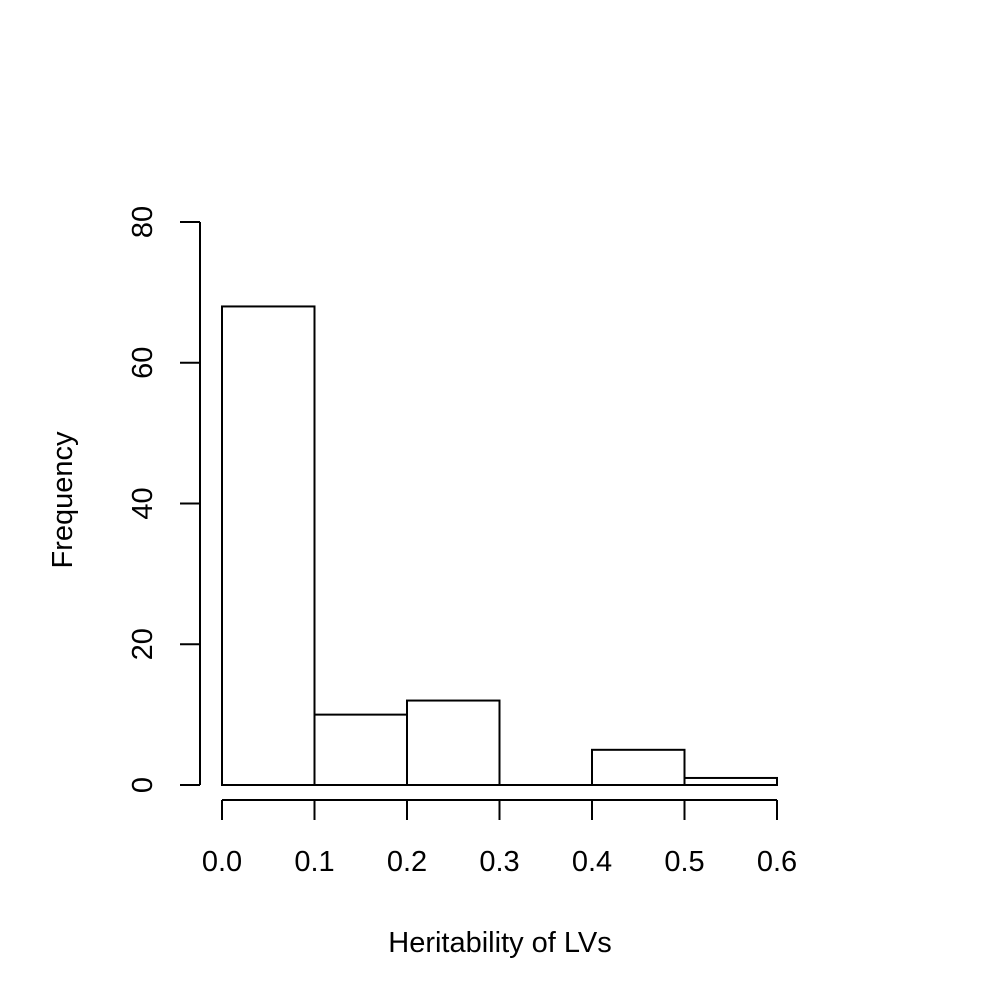  I want to click on y-tick-label: 40, so click(143, 503).